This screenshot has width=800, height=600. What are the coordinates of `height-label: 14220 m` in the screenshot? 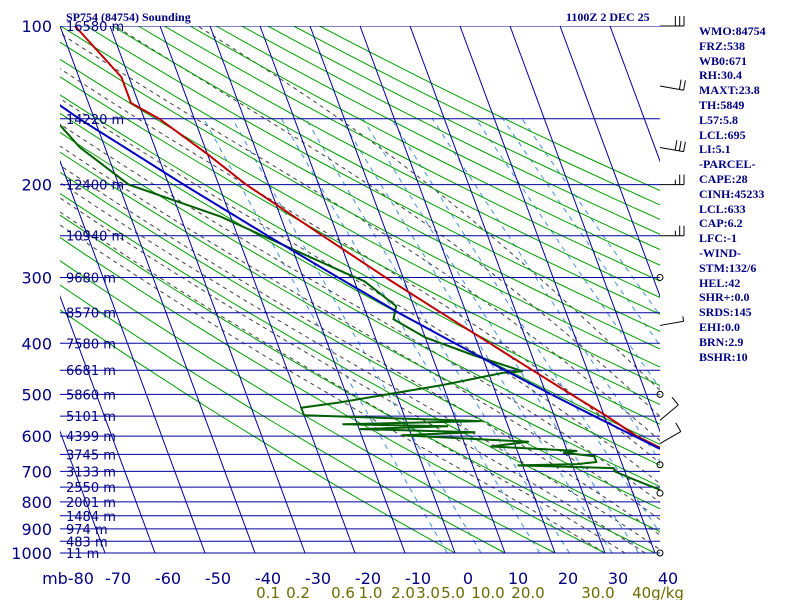 It's located at (95, 120).